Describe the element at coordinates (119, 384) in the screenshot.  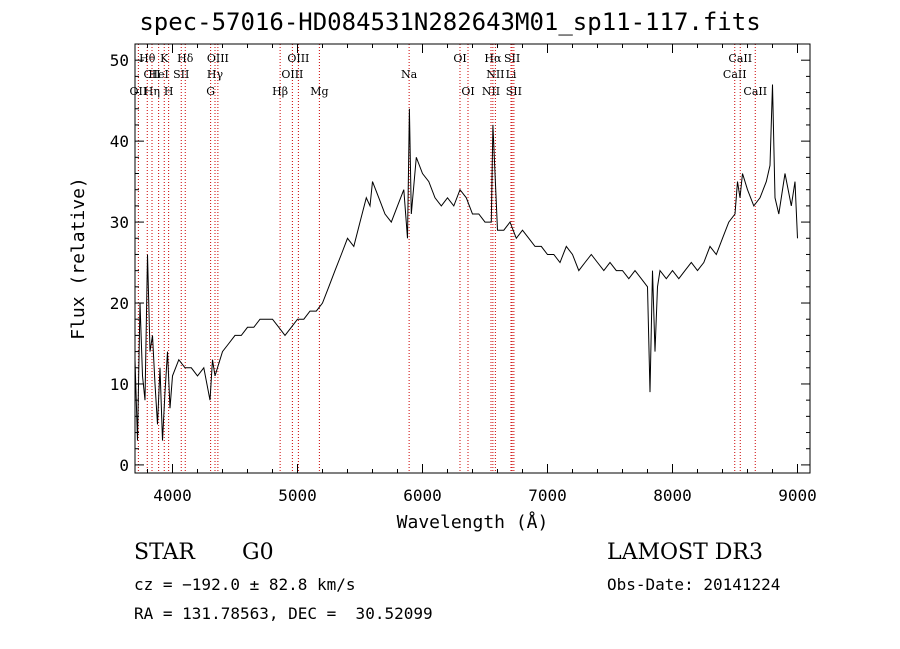
I see `y-tick-label: 10` at that location.